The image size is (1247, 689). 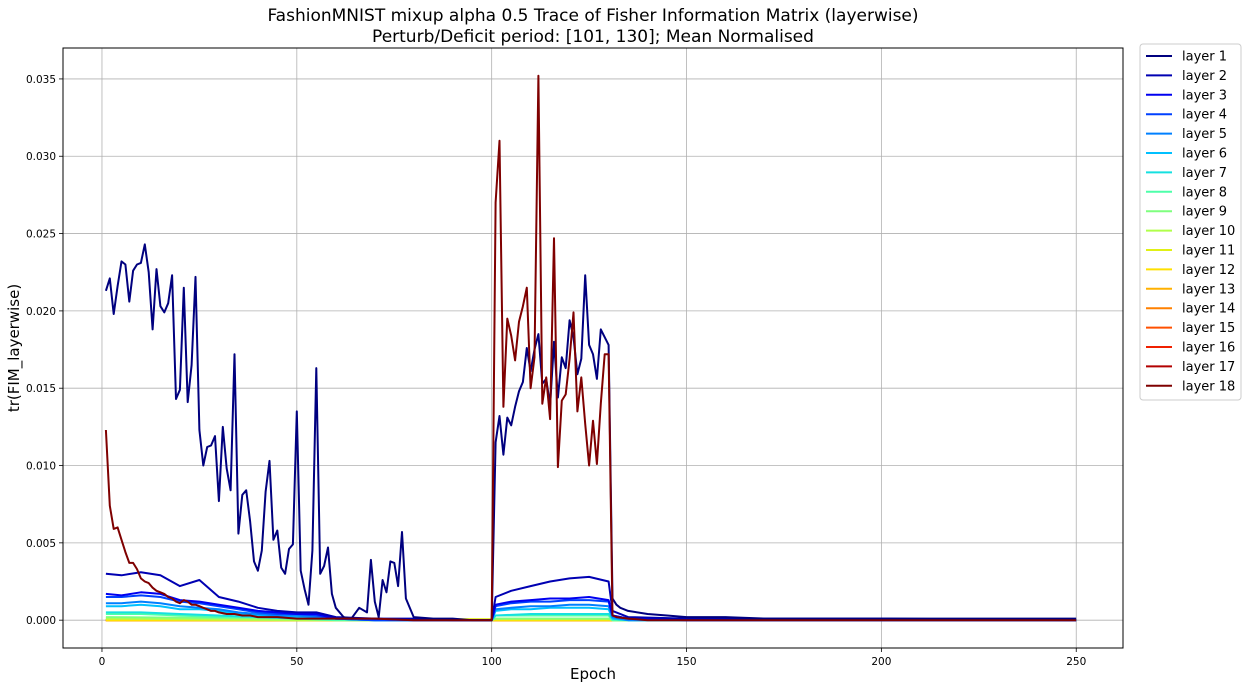 I want to click on y-tick-label: 0.005, so click(x=41, y=544).